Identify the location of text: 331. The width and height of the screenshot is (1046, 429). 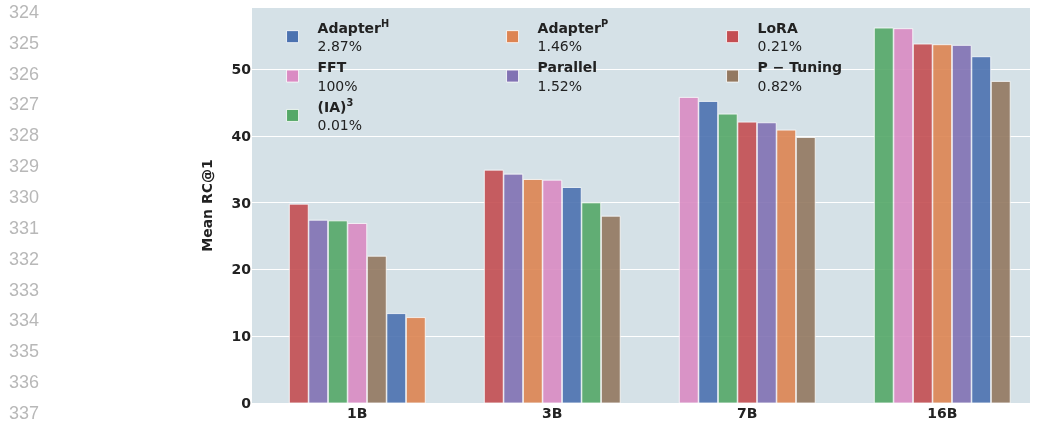
(24, 228).